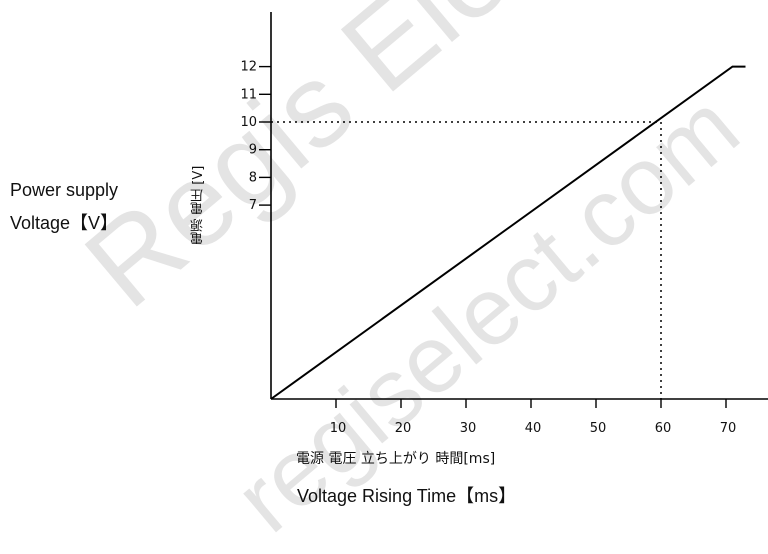  What do you see at coordinates (253, 177) in the screenshot?
I see `y-tick-label-8: 8` at bounding box center [253, 177].